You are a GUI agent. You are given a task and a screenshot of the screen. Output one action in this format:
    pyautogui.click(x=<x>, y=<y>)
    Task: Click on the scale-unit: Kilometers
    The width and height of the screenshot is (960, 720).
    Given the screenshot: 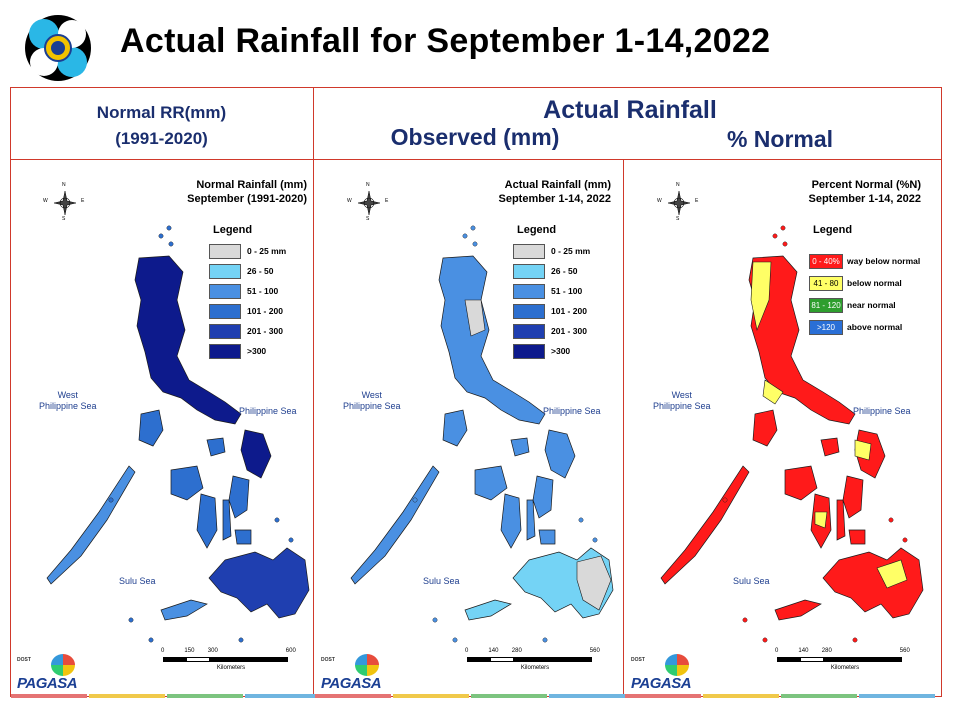 What is the action you would take?
    pyautogui.click(x=535, y=668)
    